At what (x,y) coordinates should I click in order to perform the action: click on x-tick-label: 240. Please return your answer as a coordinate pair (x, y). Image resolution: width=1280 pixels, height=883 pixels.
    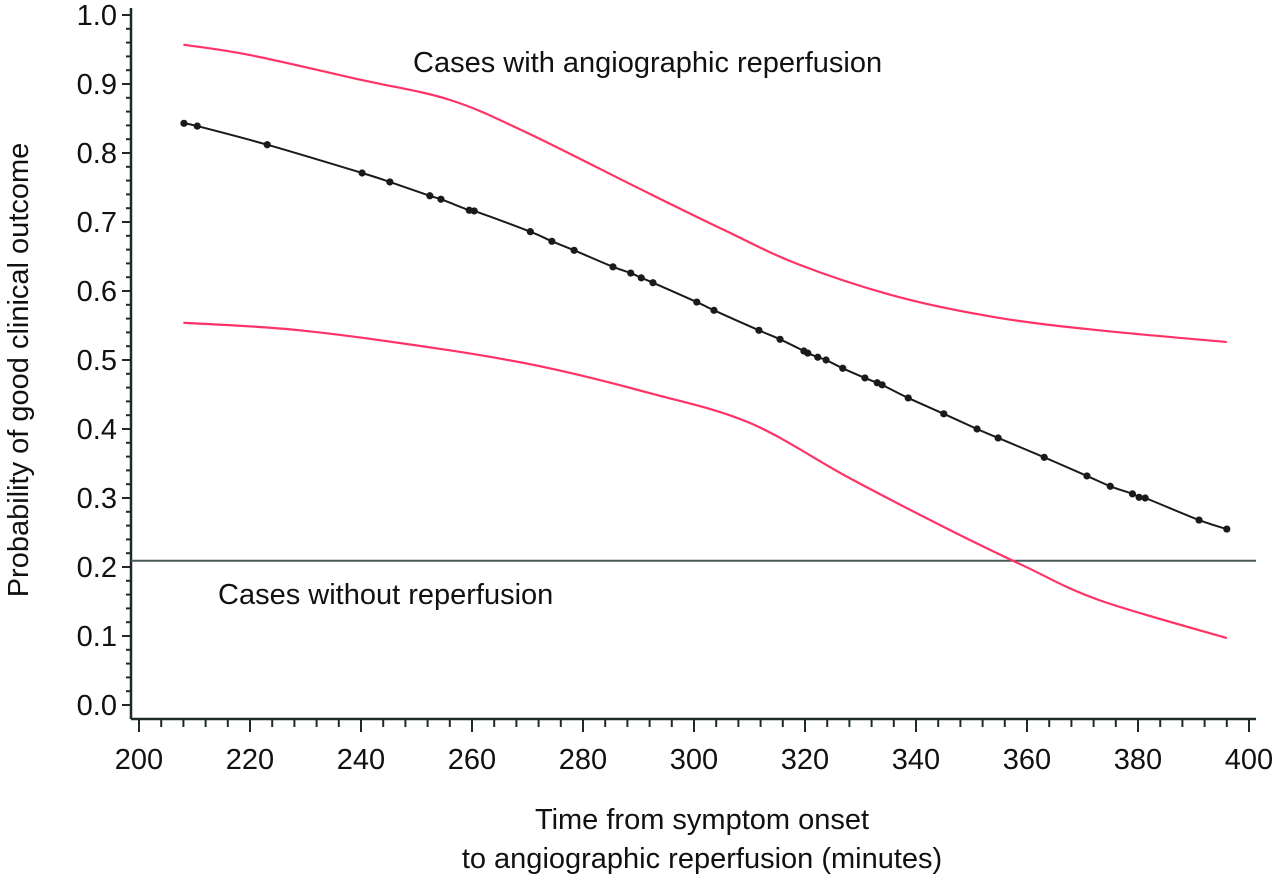
    Looking at the image, I should click on (361, 760).